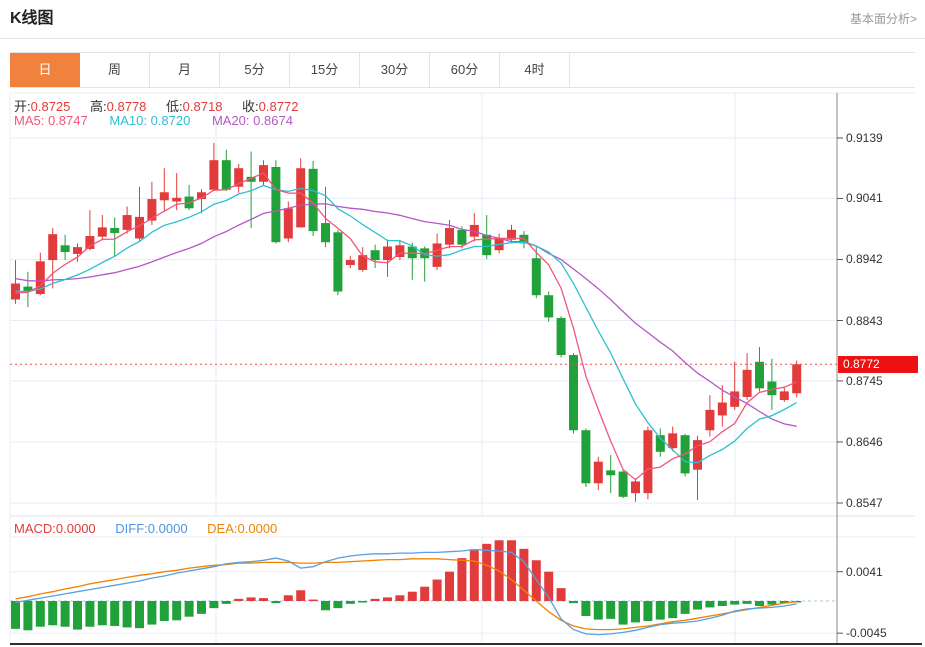 This screenshot has height=647, width=925. Describe the element at coordinates (463, 19) in the screenshot. I see `widget-header: K线图 基本面分析>` at that location.